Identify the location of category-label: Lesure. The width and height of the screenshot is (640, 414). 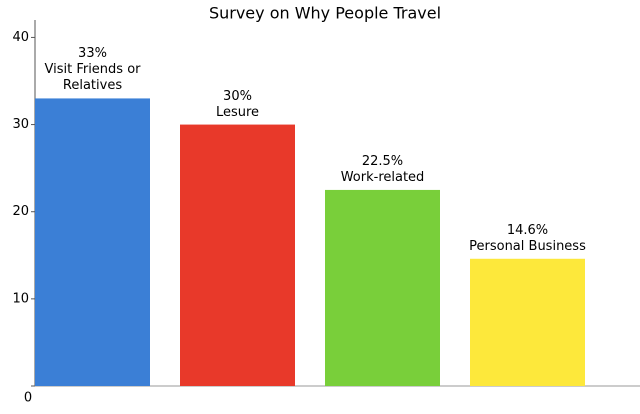
(237, 112).